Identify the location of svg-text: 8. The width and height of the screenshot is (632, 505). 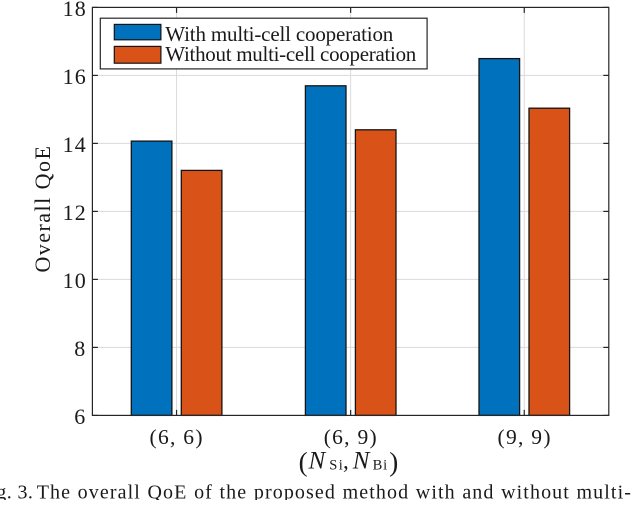
(80, 348).